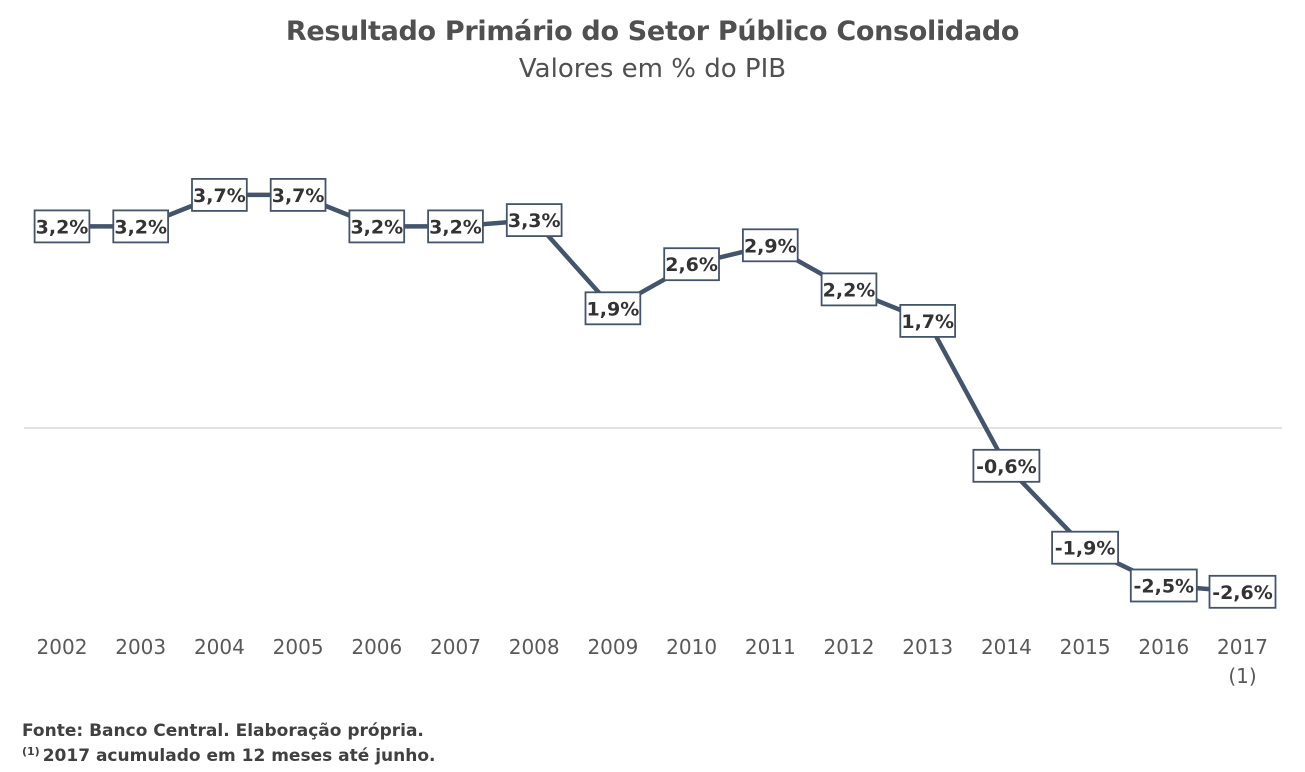 The image size is (1305, 772). I want to click on x-tick-label: 2013, so click(927, 647).